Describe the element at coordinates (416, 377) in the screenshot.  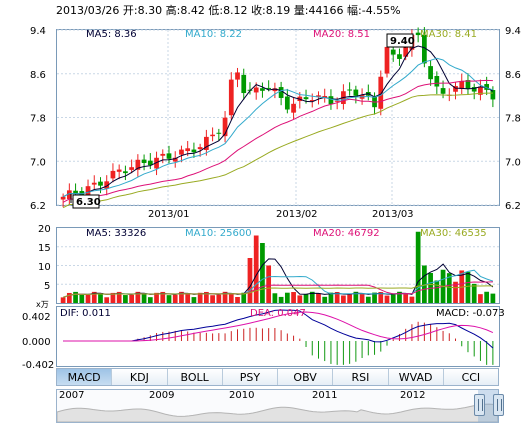
I see `tab-wvad: WVAD` at that location.